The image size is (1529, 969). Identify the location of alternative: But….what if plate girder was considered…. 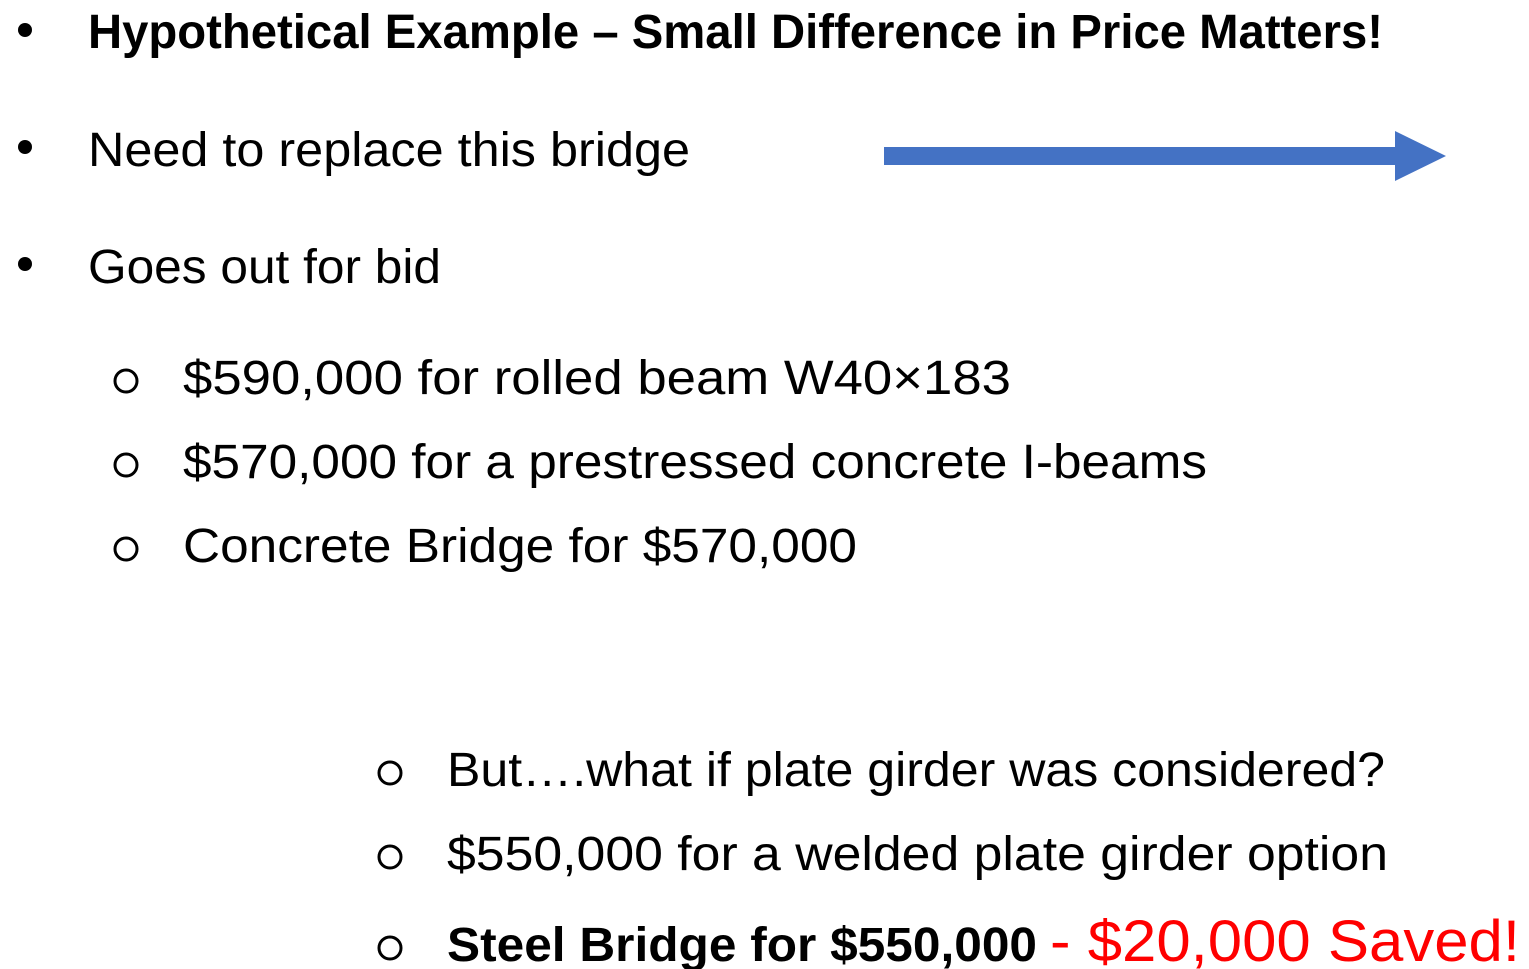
(916, 770).